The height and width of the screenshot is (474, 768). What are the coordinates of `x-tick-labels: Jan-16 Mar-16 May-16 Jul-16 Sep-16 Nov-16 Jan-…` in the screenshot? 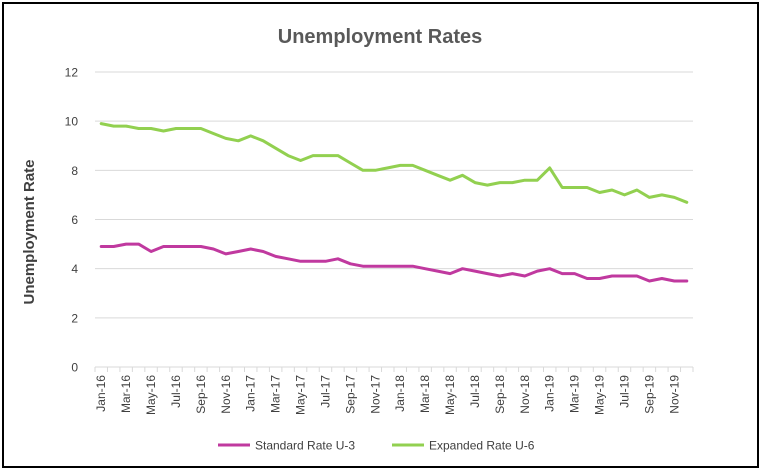 It's located at (387, 395).